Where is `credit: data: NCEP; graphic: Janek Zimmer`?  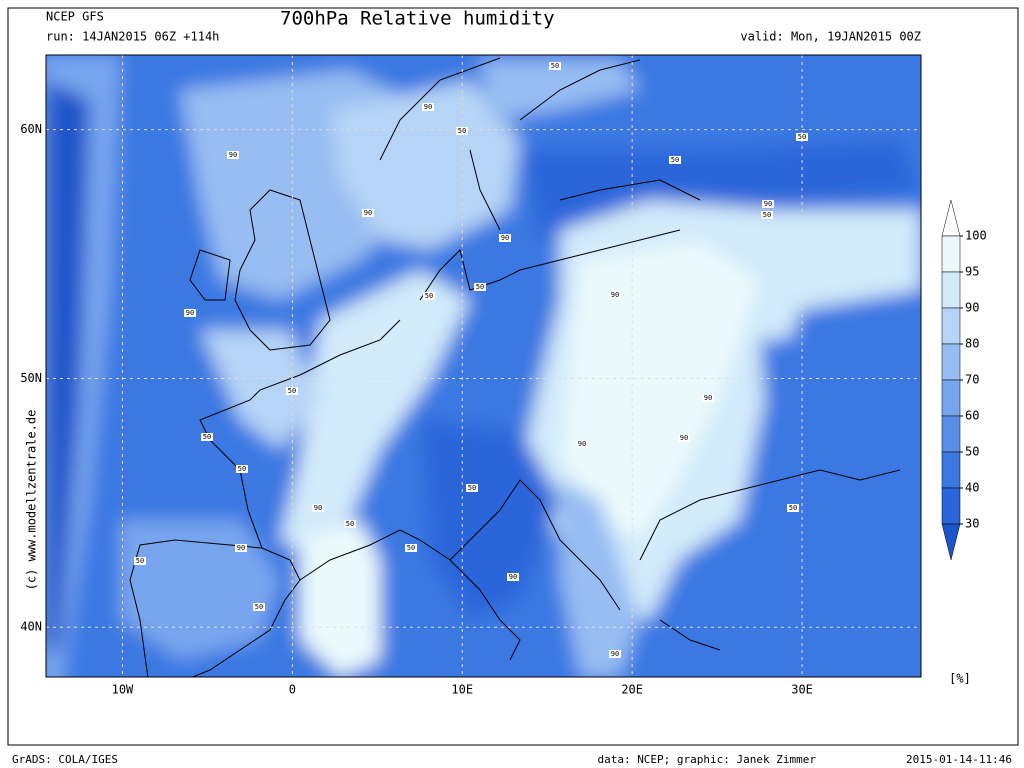 credit: data: NCEP; graphic: Janek Zimmer is located at coordinates (706, 759).